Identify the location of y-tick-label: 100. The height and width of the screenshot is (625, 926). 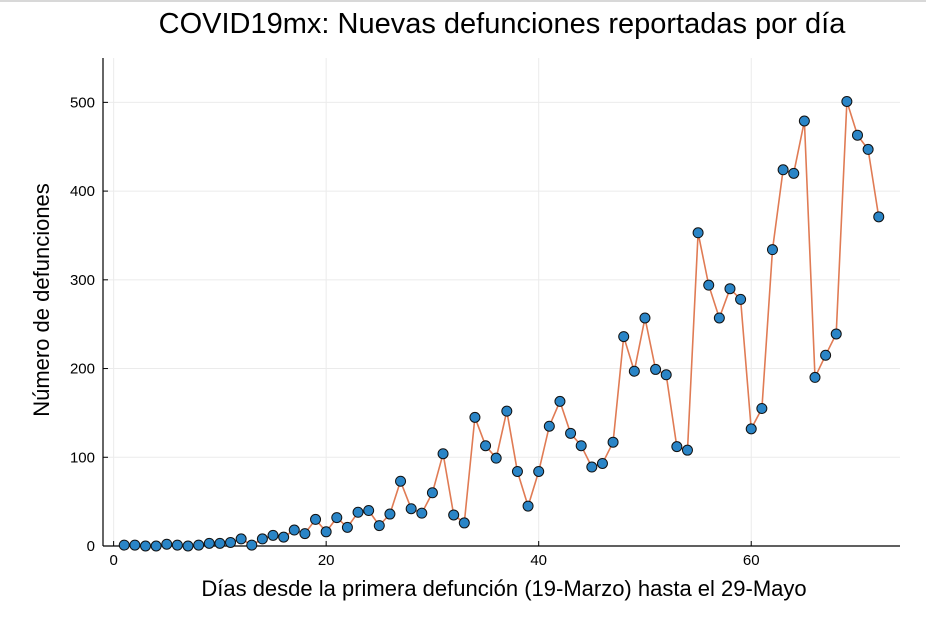
(82, 457).